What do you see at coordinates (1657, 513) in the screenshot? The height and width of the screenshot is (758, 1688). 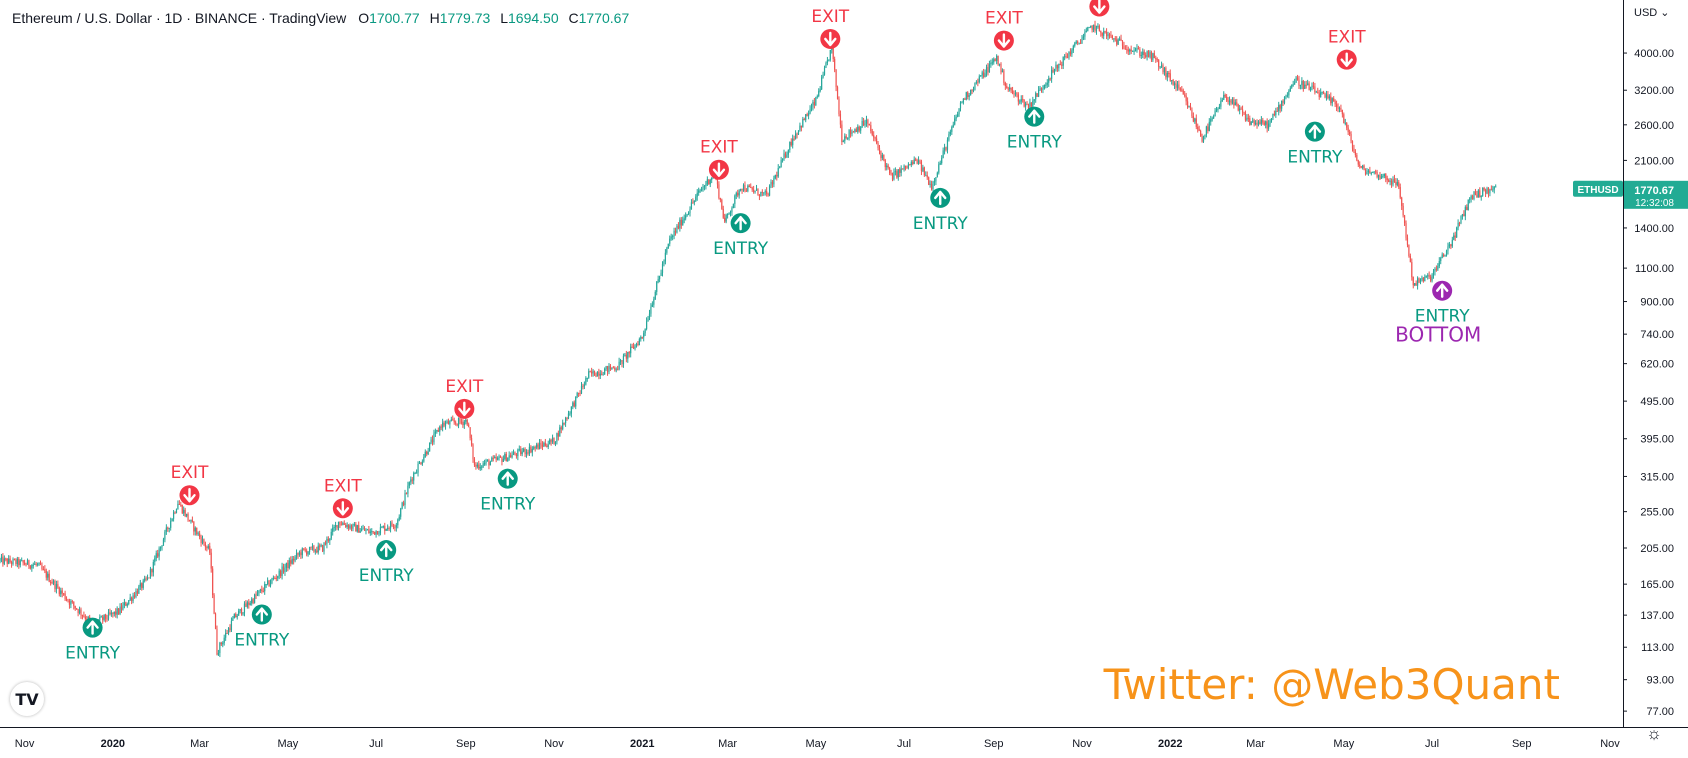 I see `y-tick-label: 255.00` at bounding box center [1657, 513].